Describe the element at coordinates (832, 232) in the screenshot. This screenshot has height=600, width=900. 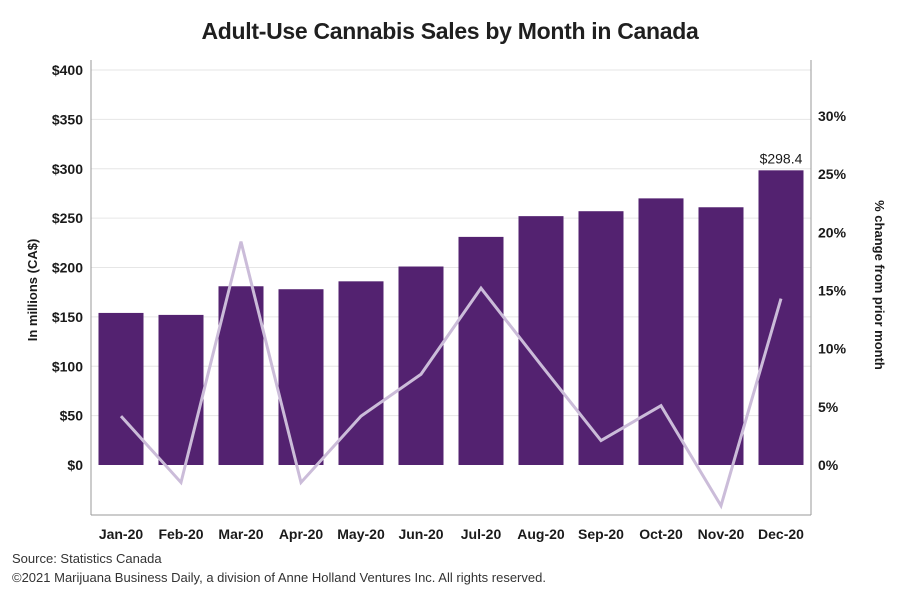
I see `y2-tick-label: 20%` at that location.